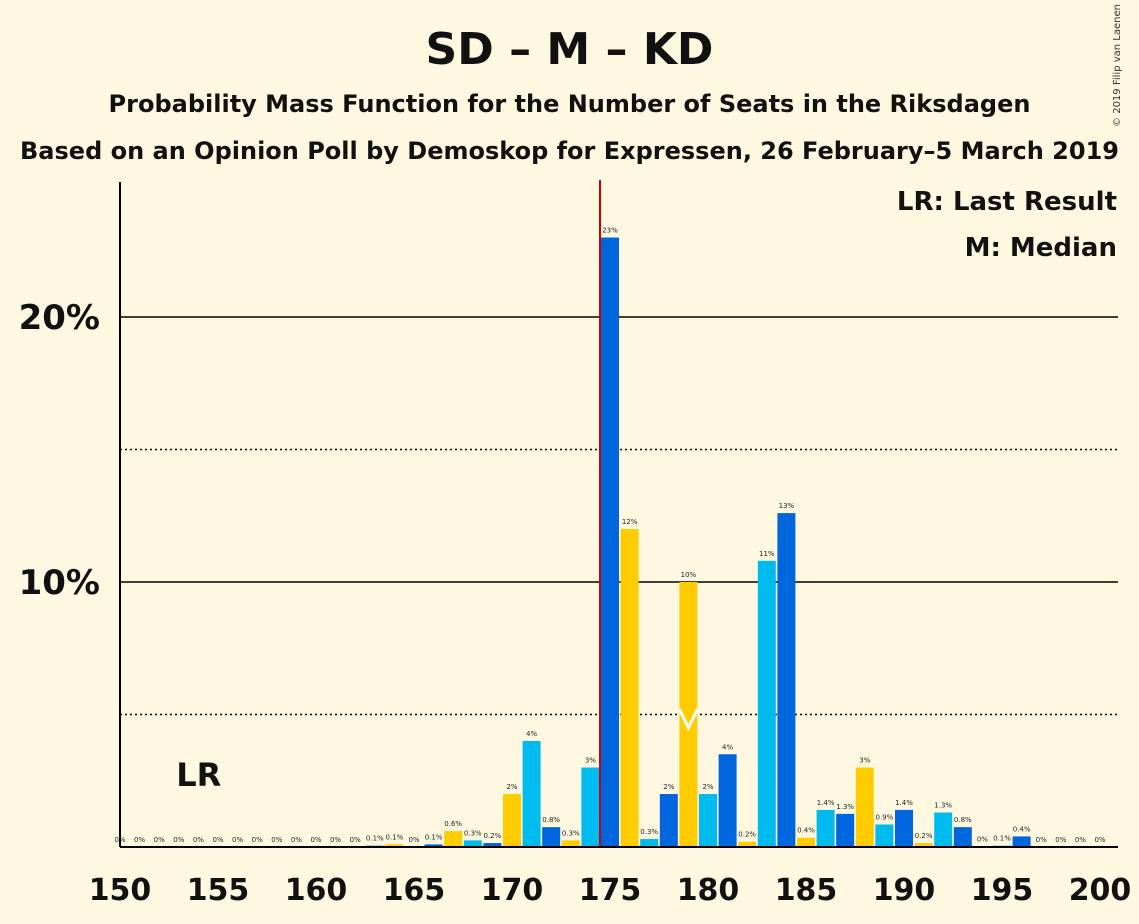 The height and width of the screenshot is (924, 1139). I want to click on legend-entry: M: Median, so click(1041, 248).